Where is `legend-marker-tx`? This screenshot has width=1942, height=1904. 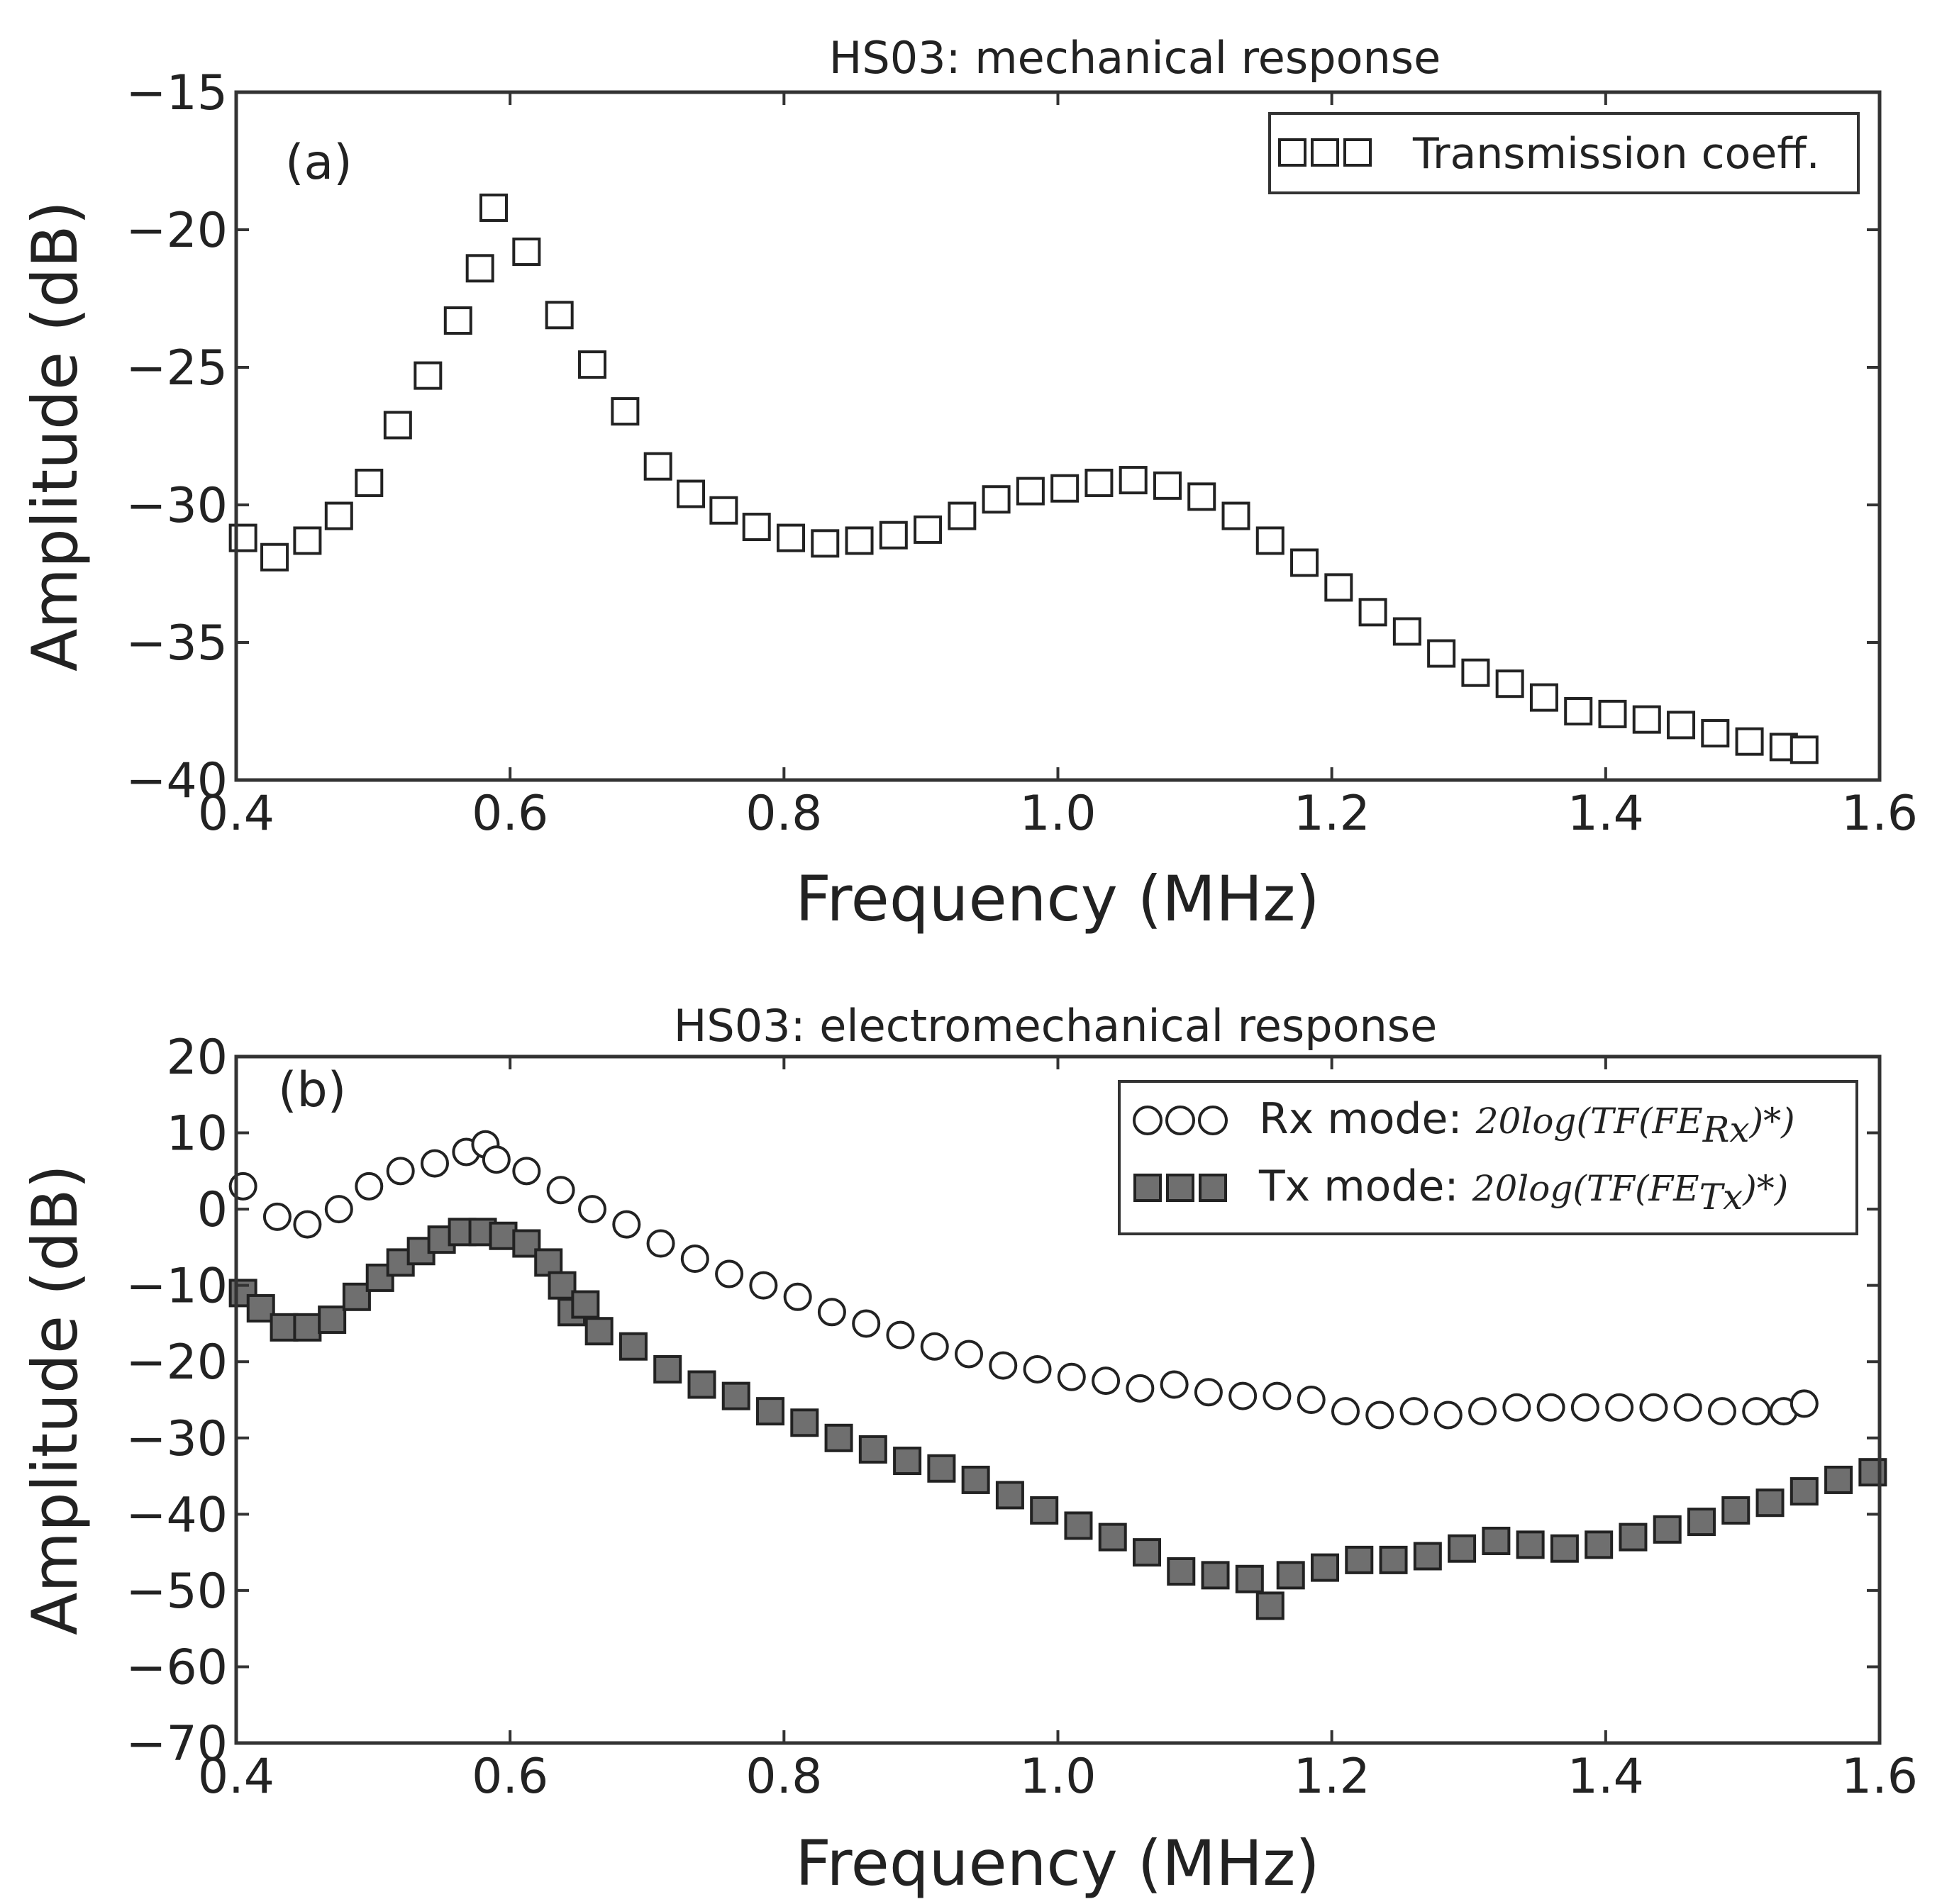 legend-marker-tx is located at coordinates (1180, 1188).